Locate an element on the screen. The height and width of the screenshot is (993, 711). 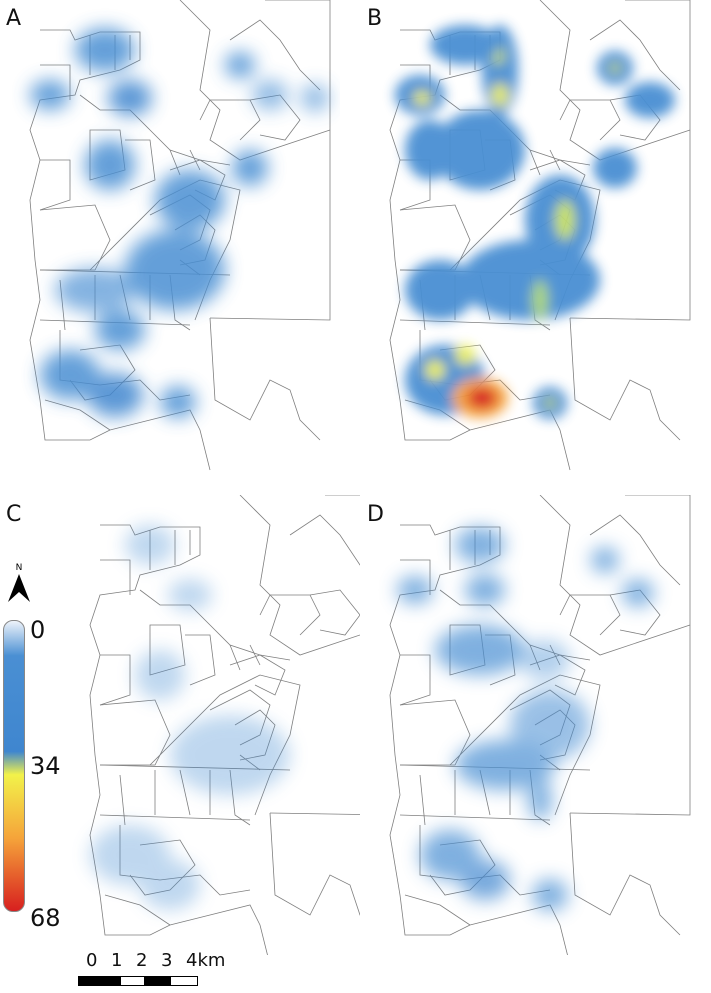
north-arrow-icon: N is located at coordinates (19, 582).